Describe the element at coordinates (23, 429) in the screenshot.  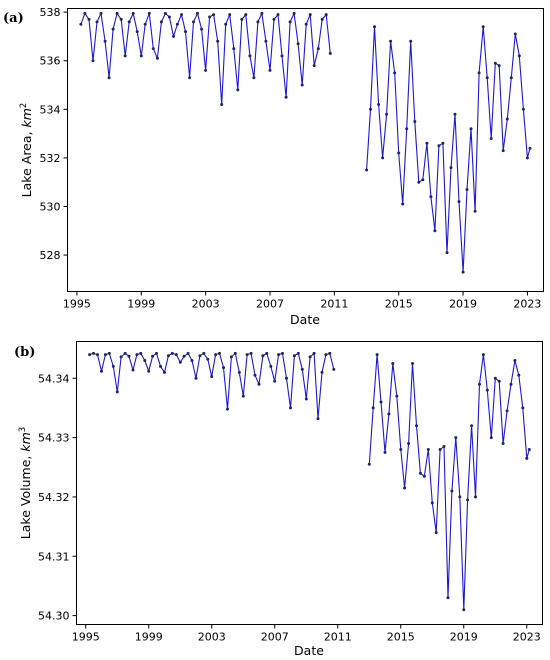
I see `panel-b-y-axis-label-exponent: 3` at that location.